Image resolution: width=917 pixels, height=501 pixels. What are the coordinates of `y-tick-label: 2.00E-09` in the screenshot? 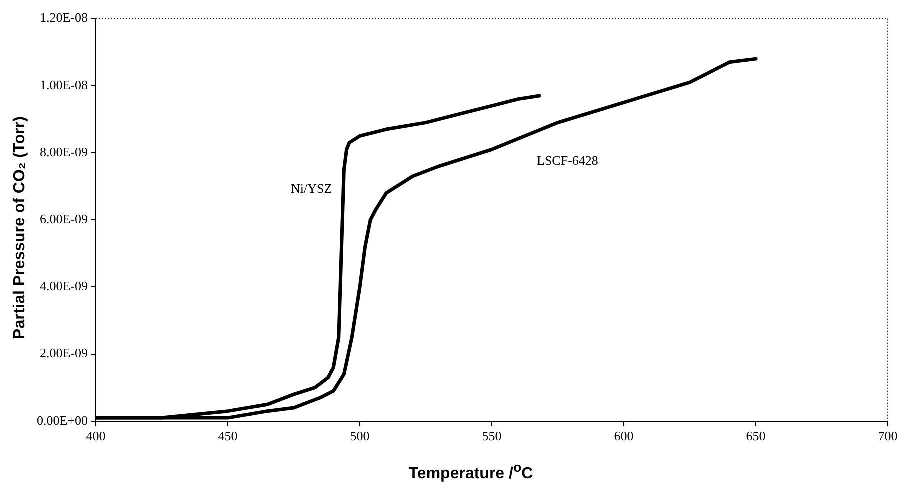 It's located at (64, 353).